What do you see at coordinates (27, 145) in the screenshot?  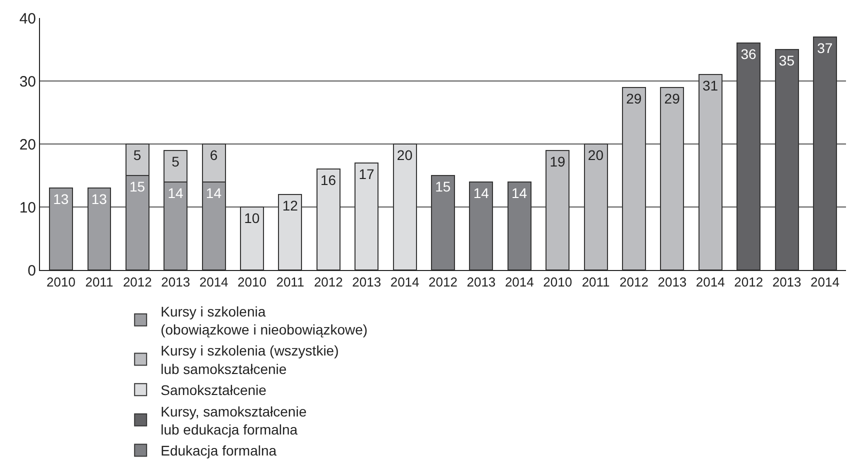 I see `y-tick-label: 20` at bounding box center [27, 145].